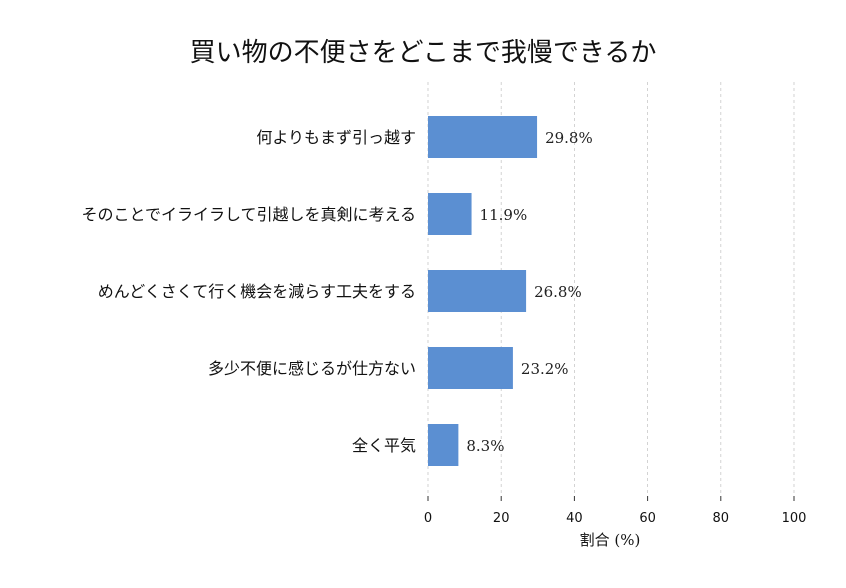 This screenshot has height=588, width=846. Describe the element at coordinates (248, 214) in the screenshot. I see `category-label: そのことでイライラして引越しを真剣に考える` at that location.